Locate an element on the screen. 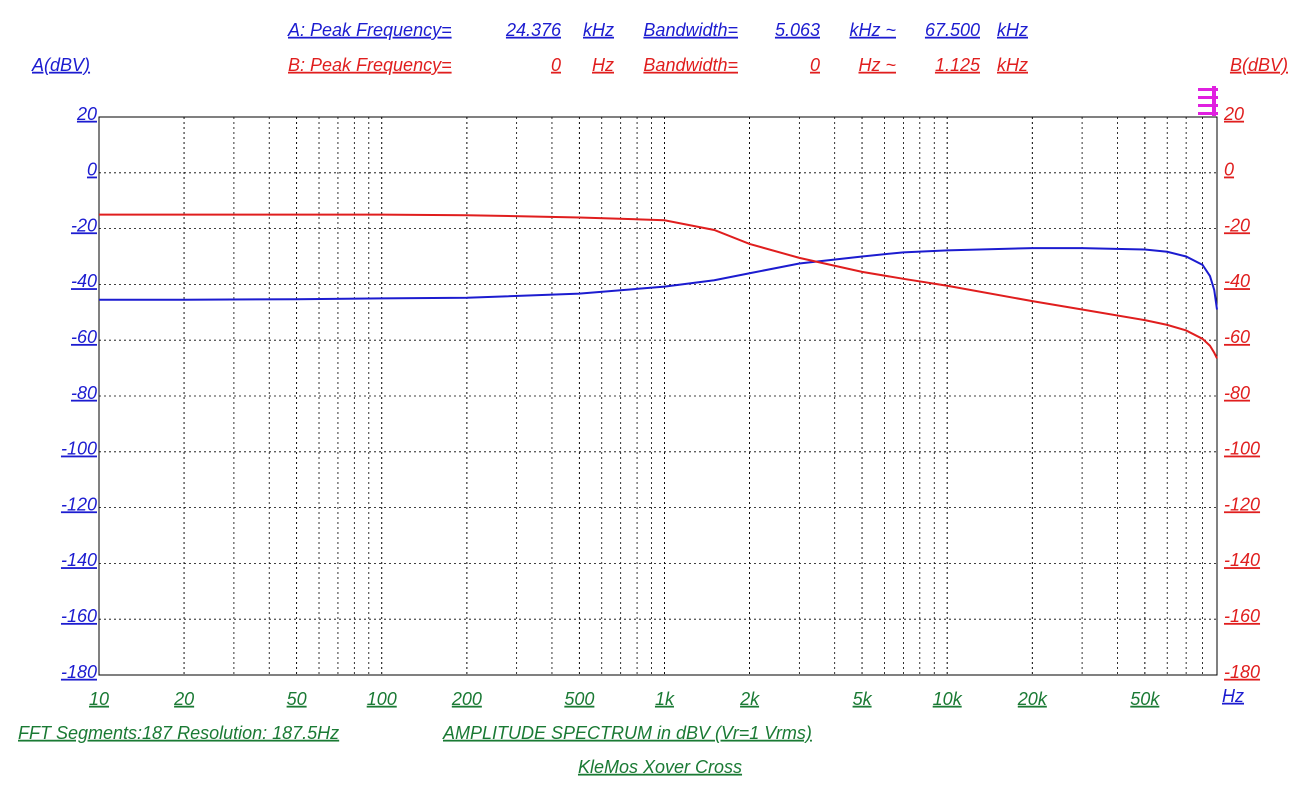 This screenshot has width=1307, height=788. header-bw-low: 5.063 is located at coordinates (797, 30).